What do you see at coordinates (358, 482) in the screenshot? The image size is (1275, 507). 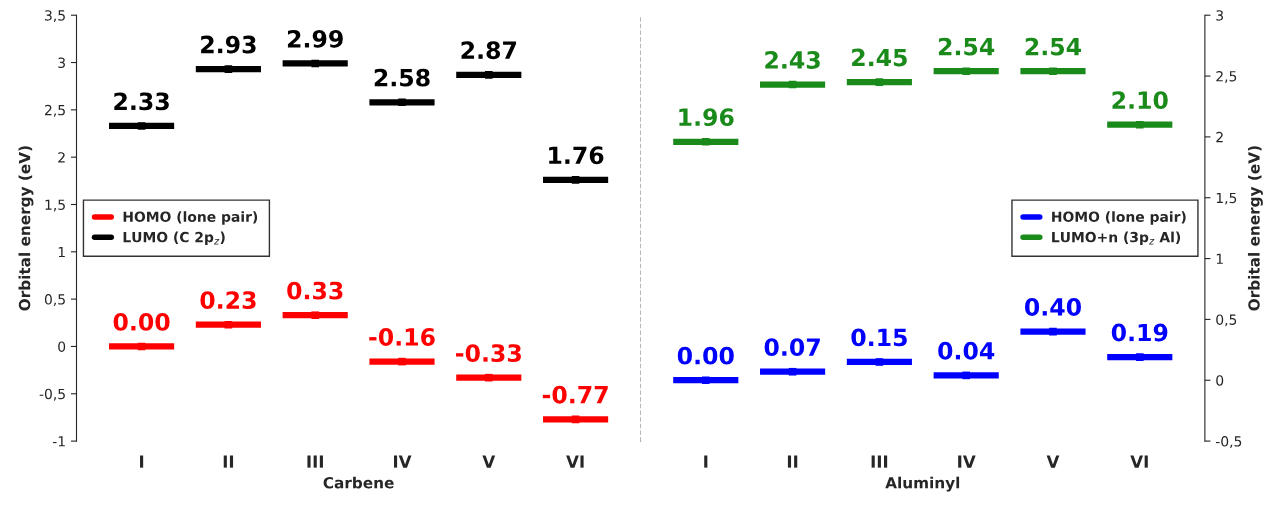 I see `x-axis-title: Carbene` at bounding box center [358, 482].